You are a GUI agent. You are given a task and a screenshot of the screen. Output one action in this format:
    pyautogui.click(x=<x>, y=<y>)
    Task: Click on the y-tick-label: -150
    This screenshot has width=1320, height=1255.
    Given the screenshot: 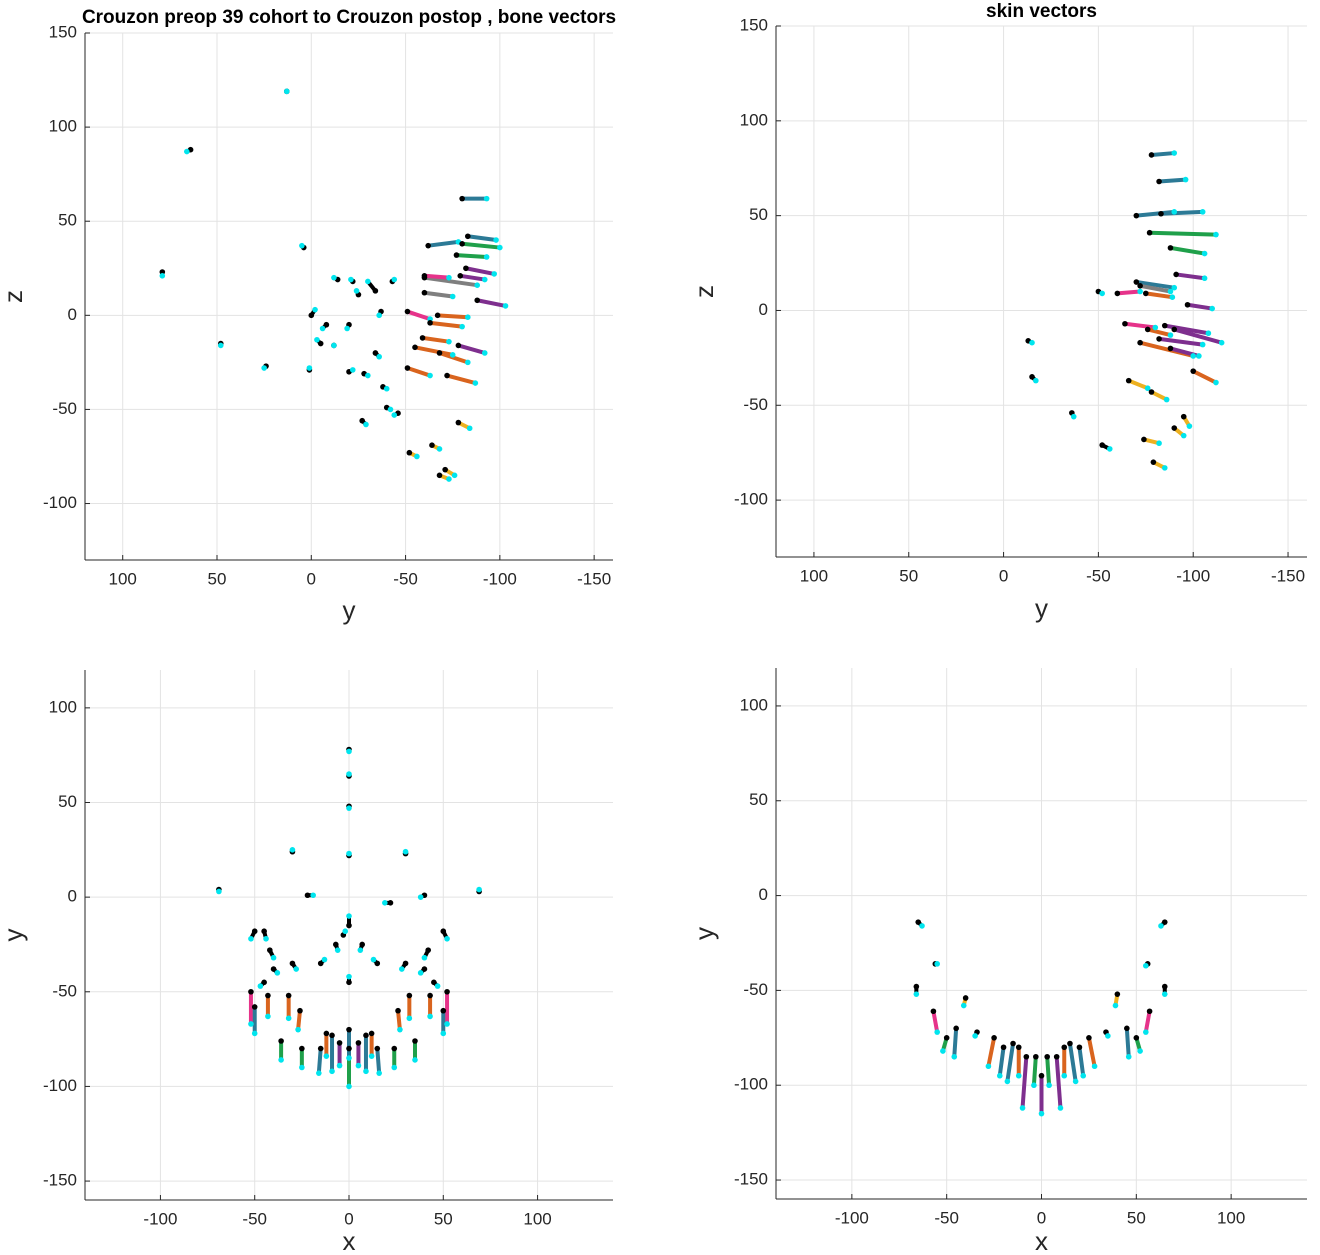 What is the action you would take?
    pyautogui.click(x=751, y=1179)
    